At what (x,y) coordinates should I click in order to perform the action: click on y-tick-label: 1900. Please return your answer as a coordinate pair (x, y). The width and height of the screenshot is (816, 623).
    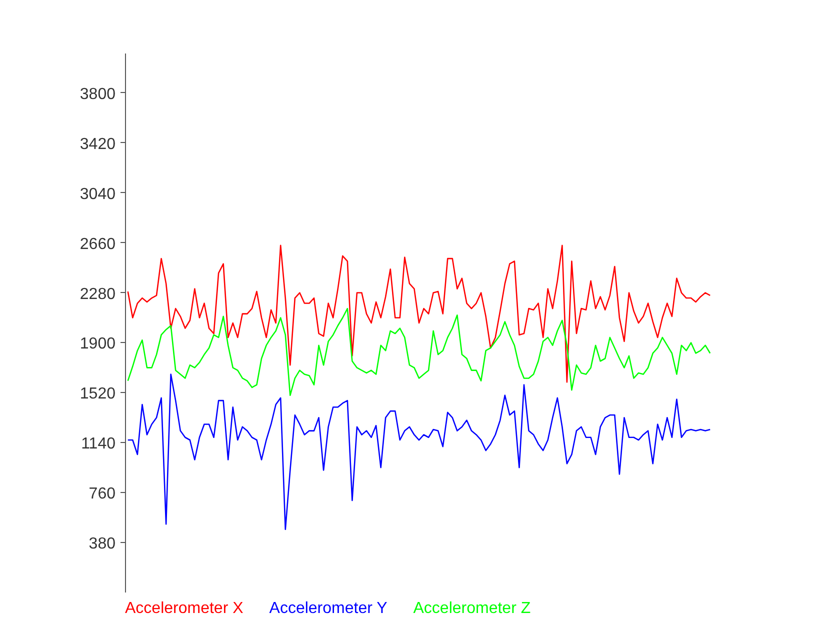
    Looking at the image, I should click on (98, 344).